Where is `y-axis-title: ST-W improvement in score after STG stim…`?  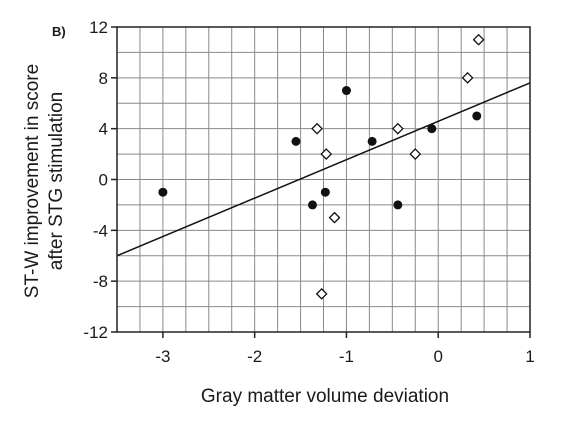 y-axis-title: ST-W improvement in score after STG stim… is located at coordinates (44, 181).